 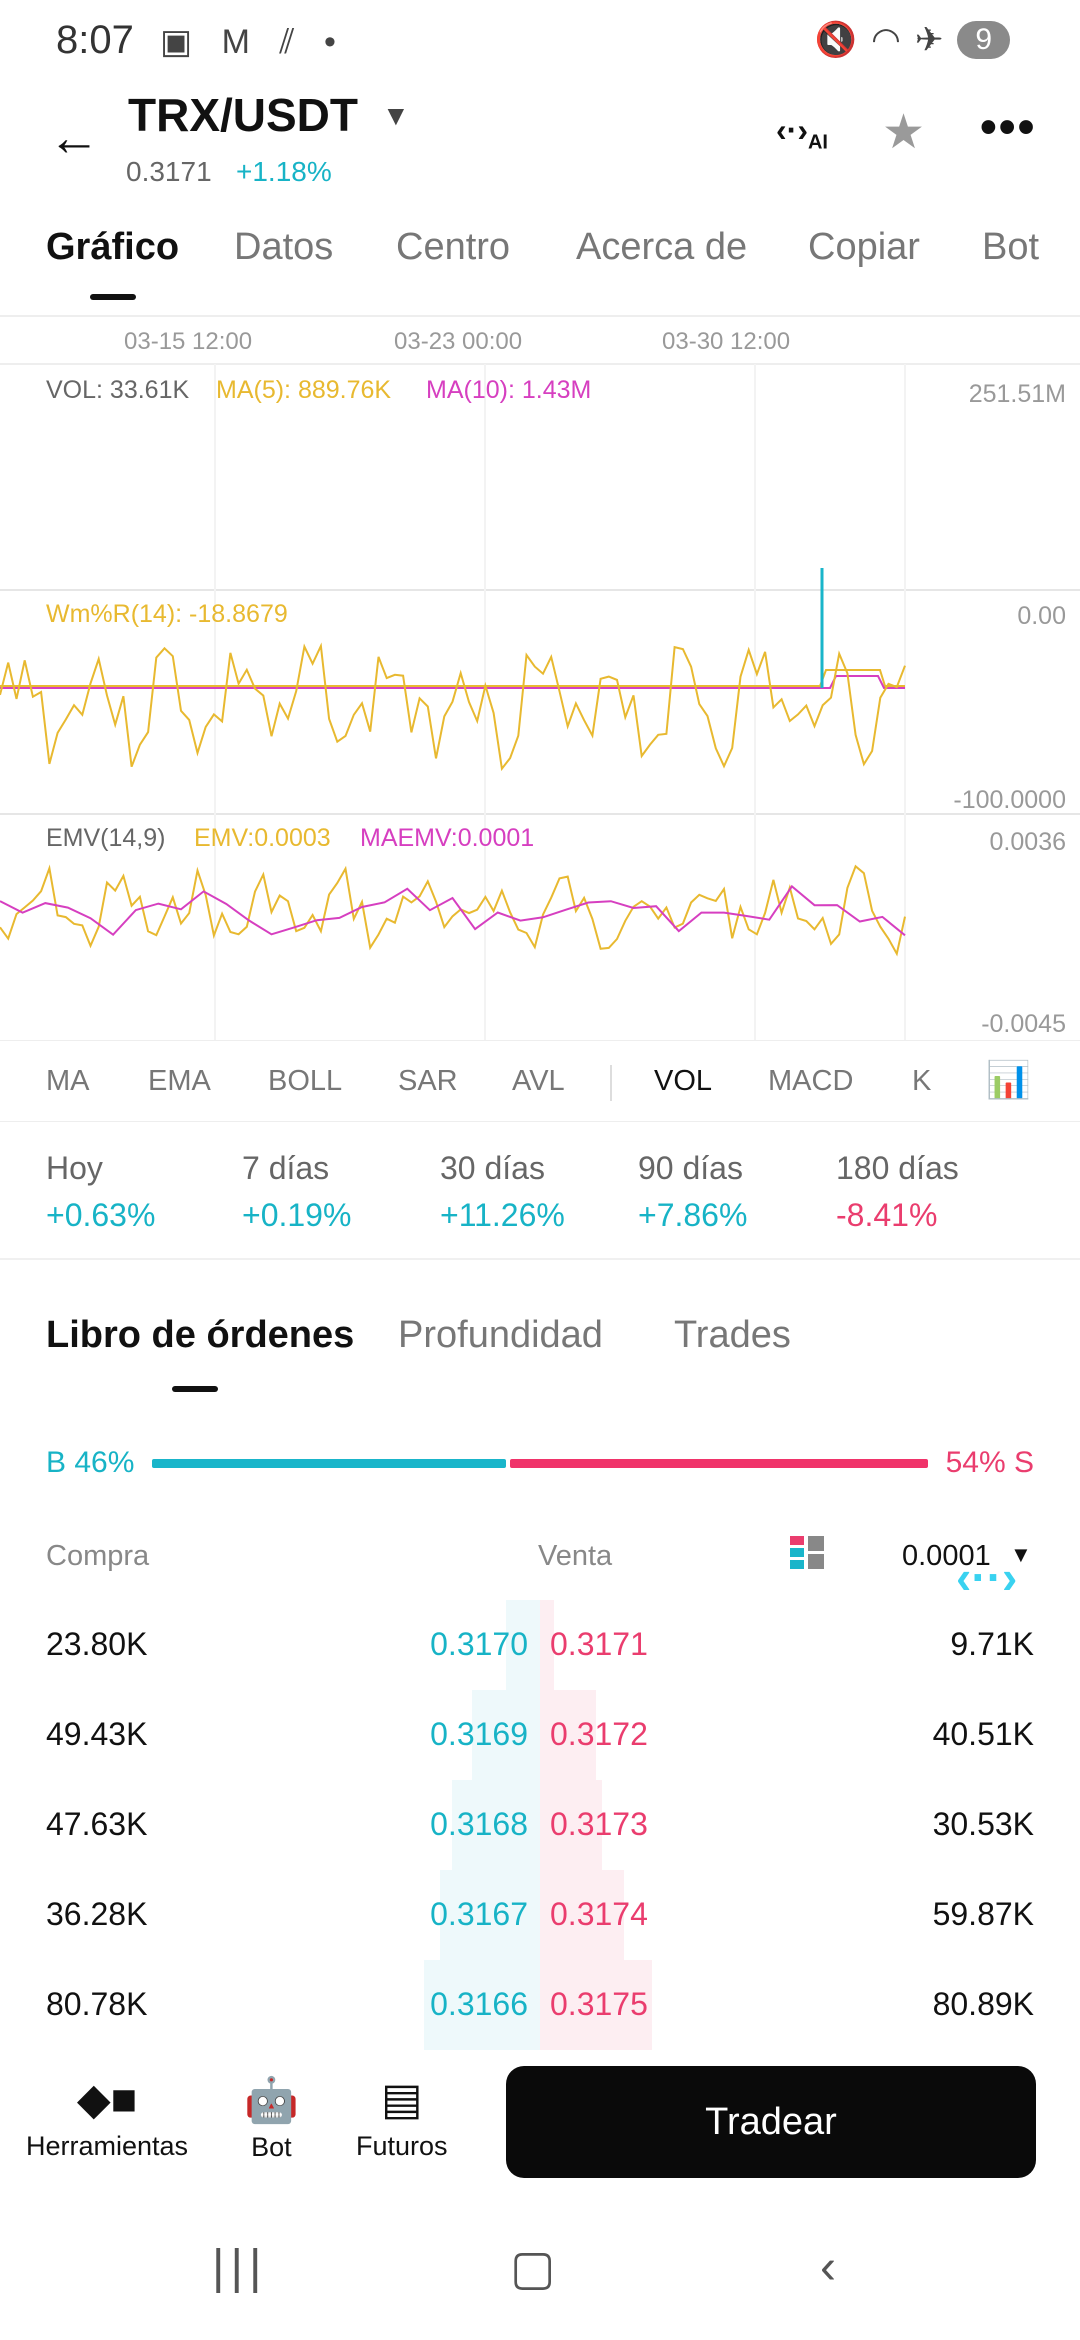 What do you see at coordinates (98, 1556) in the screenshot?
I see `buy-header: Compra` at bounding box center [98, 1556].